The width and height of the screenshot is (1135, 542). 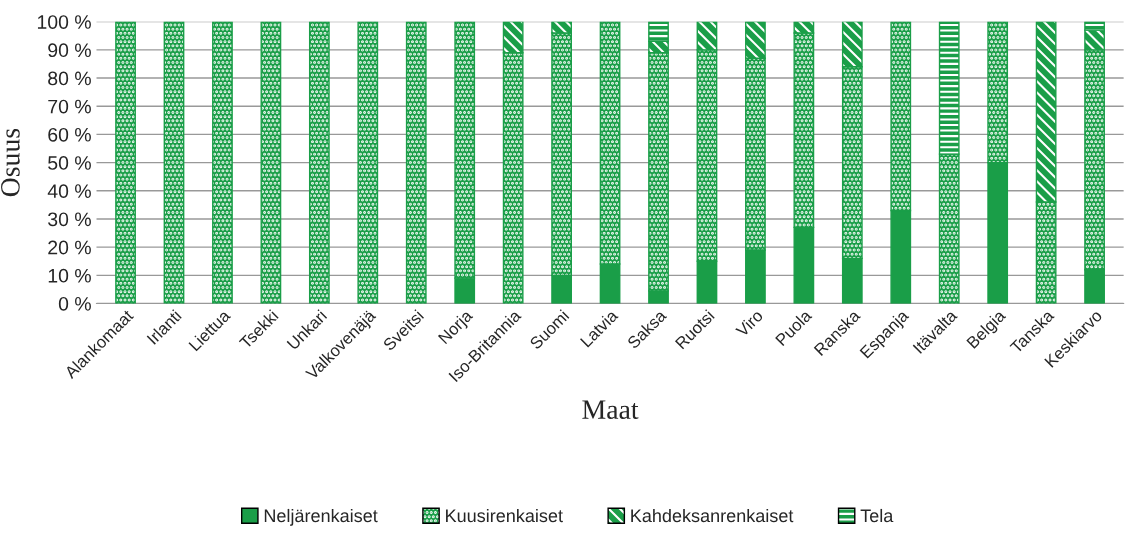 I want to click on x-tick-label: Viro, so click(x=749, y=323).